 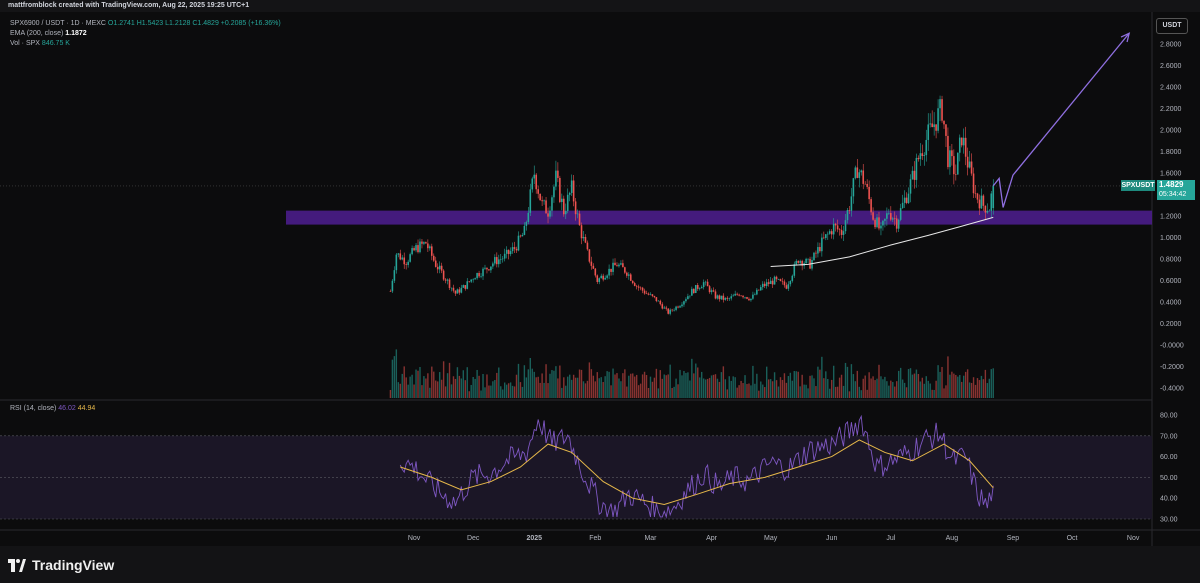 I want to click on legend-vol-line: Vol · SPX 846.75 K, so click(x=40, y=43).